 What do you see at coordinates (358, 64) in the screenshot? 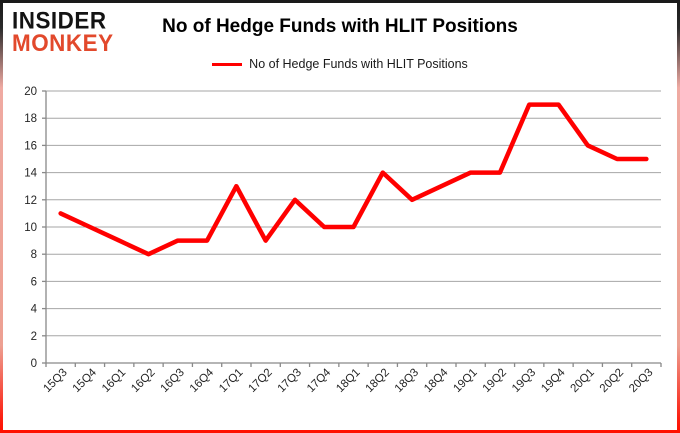
I see `legend-label: No of Hedge Funds with HLIT Positions` at bounding box center [358, 64].